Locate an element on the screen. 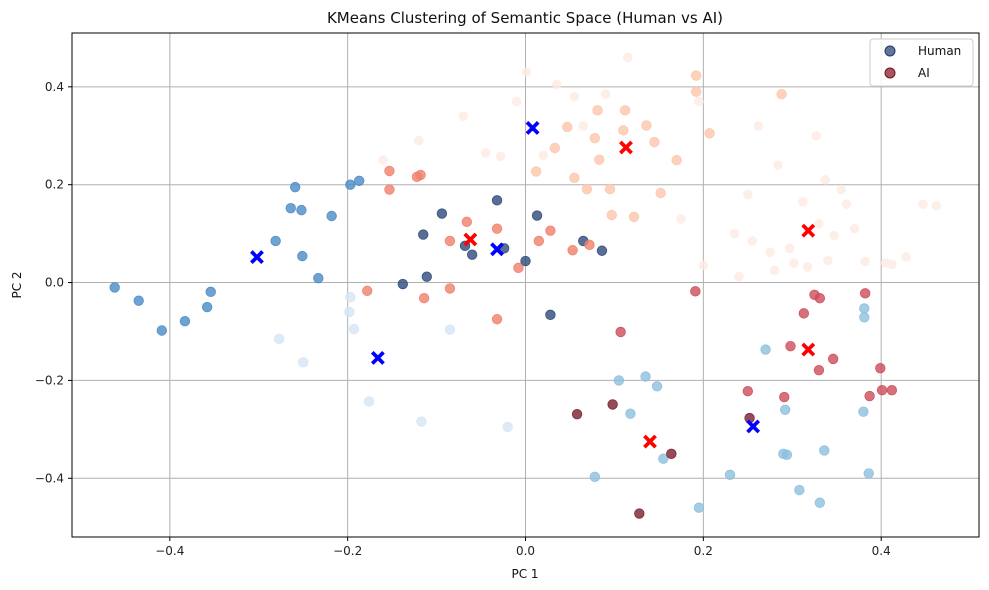  x-tick-label: −0.2 is located at coordinates (347, 551).